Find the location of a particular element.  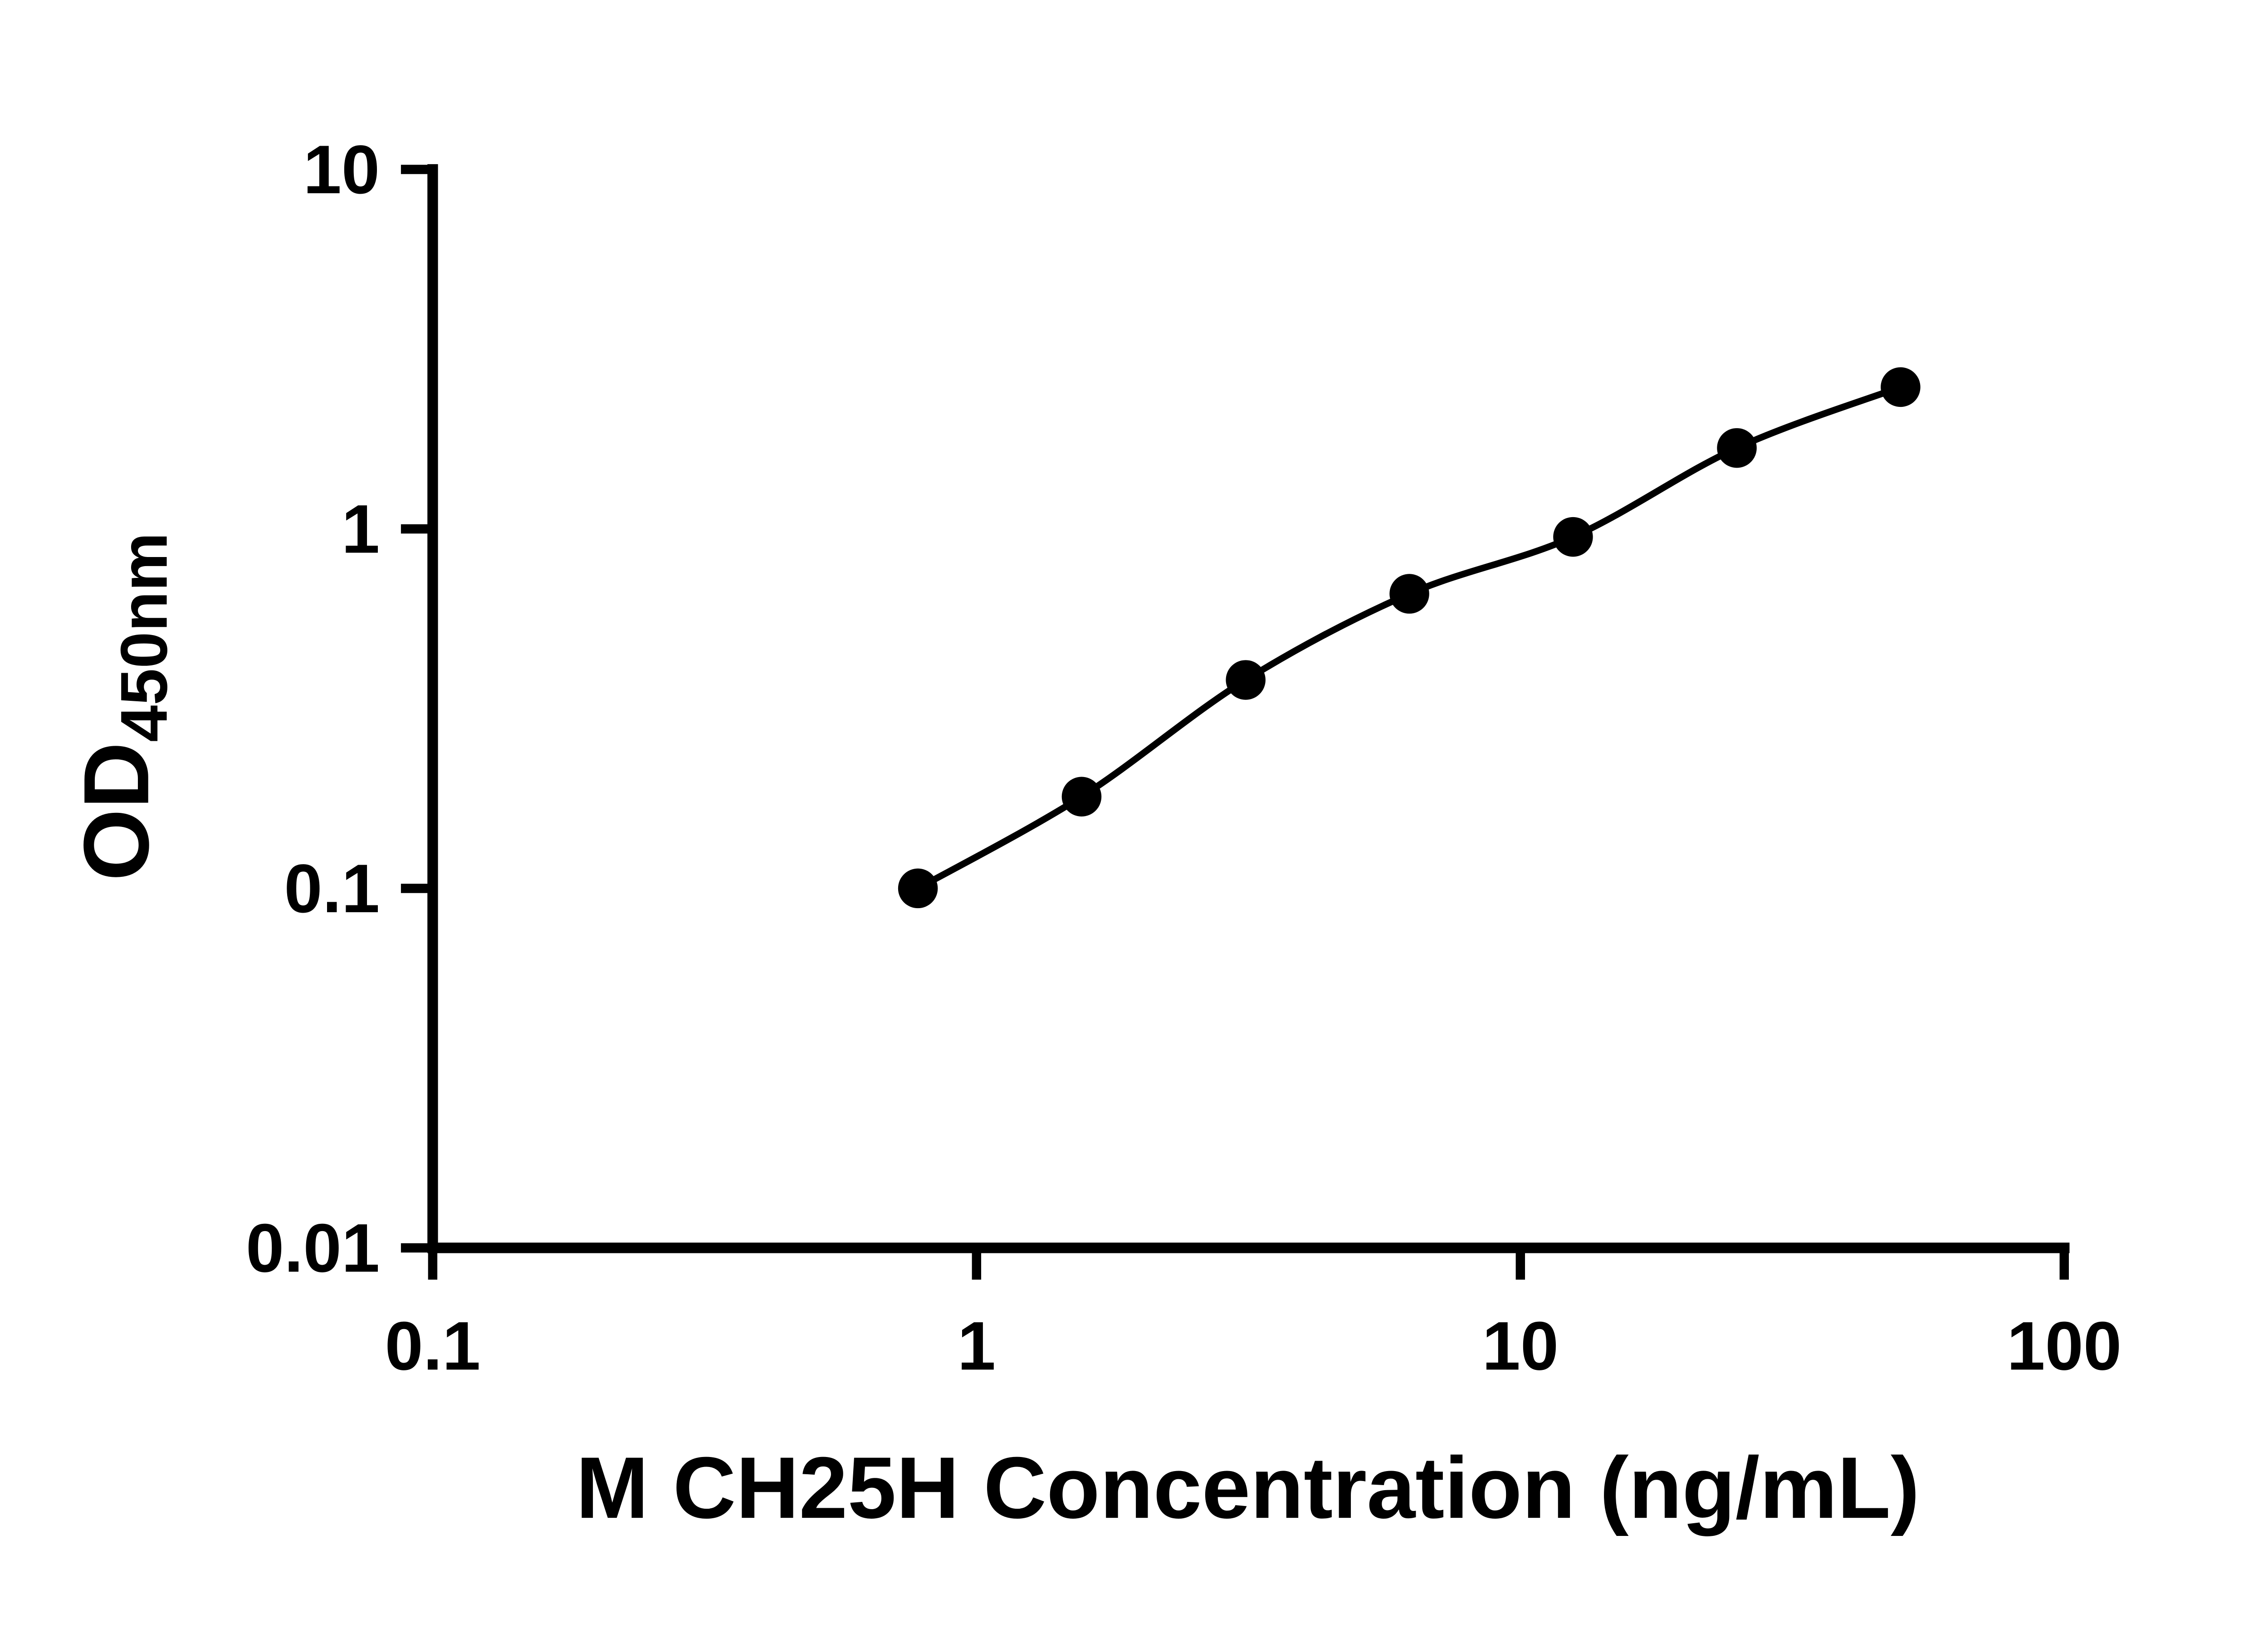

x-axis-tick-label: 0.1 is located at coordinates (433, 1346).